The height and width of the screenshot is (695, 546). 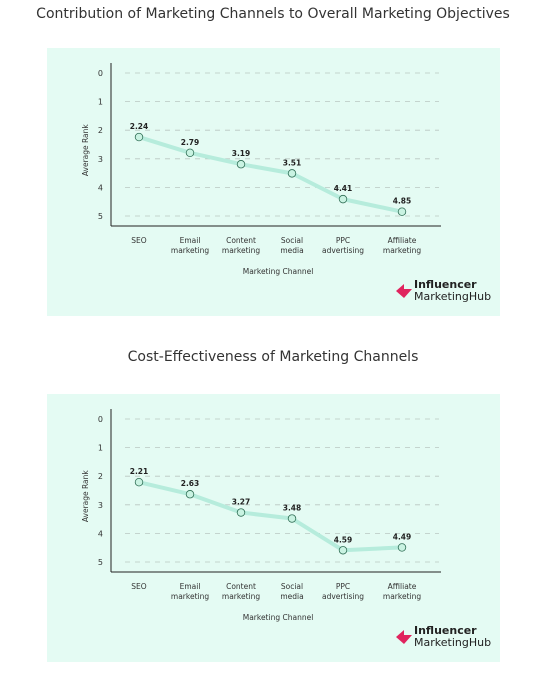 What do you see at coordinates (402, 536) in the screenshot?
I see `data-label: 4.49` at bounding box center [402, 536].